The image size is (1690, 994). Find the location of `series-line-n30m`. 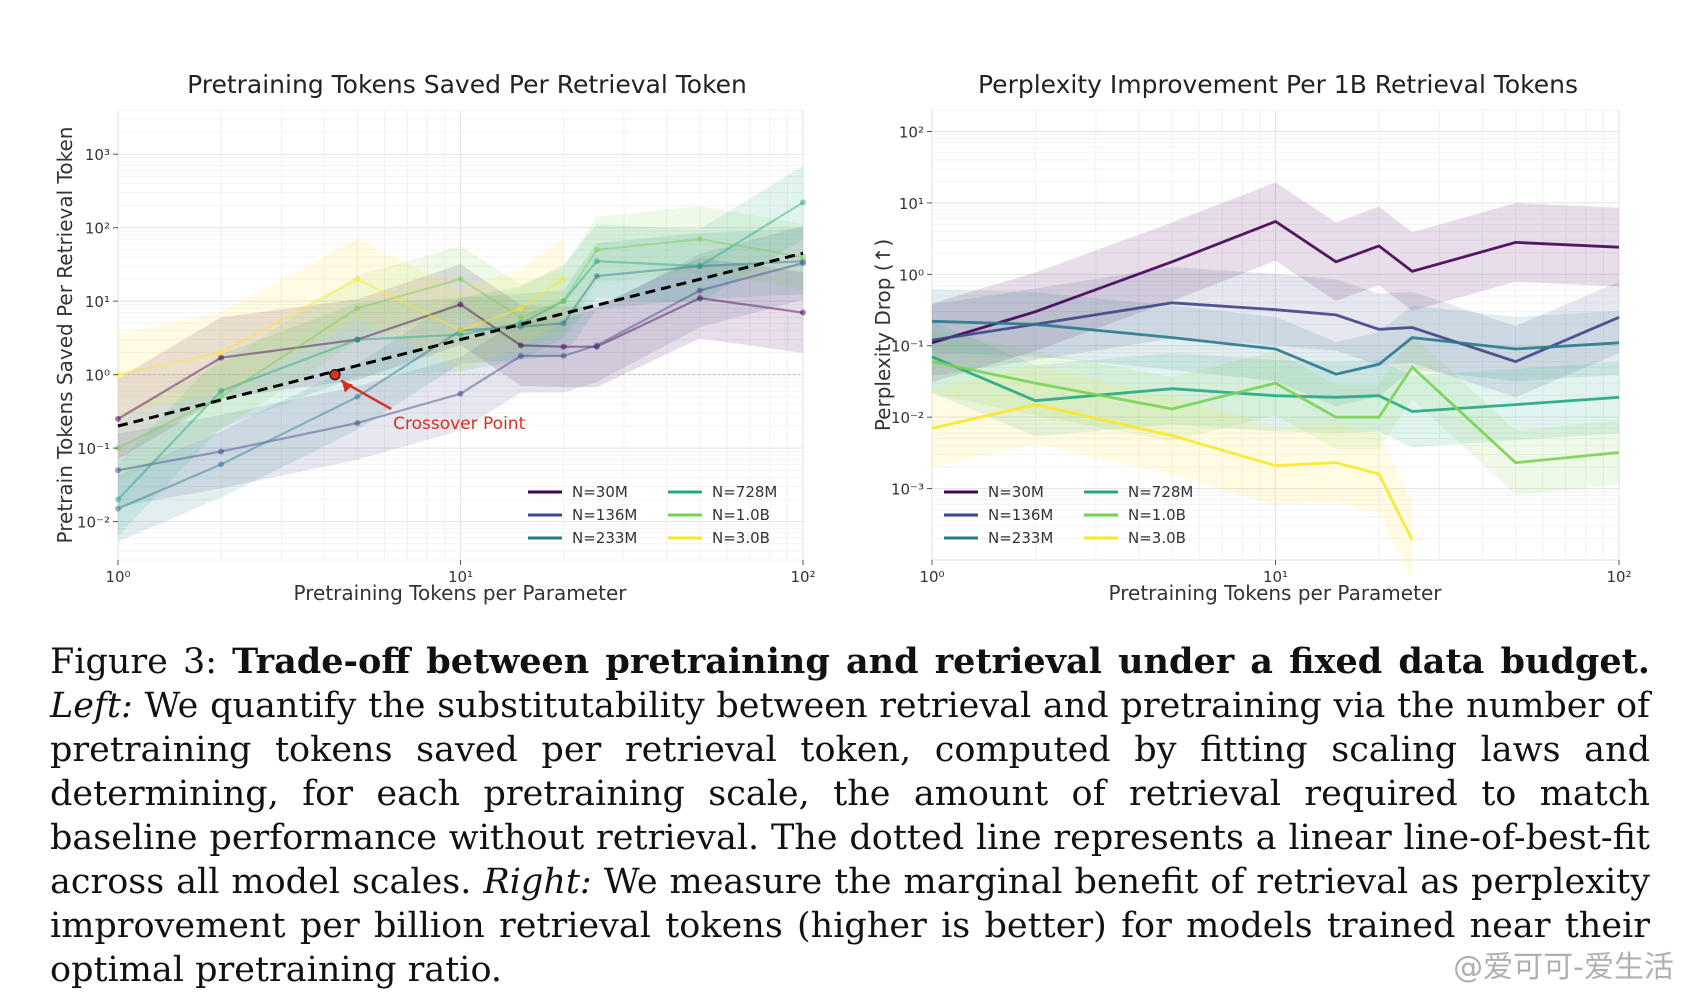

series-line-n30m is located at coordinates (1275, 282).